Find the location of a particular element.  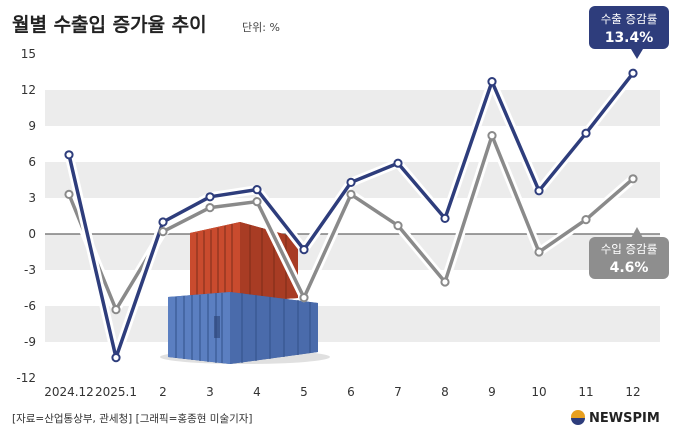

source-credit: [자료=산업통상부, 관세청] [그래픽=홍종현 미술기자] is located at coordinates (132, 418).